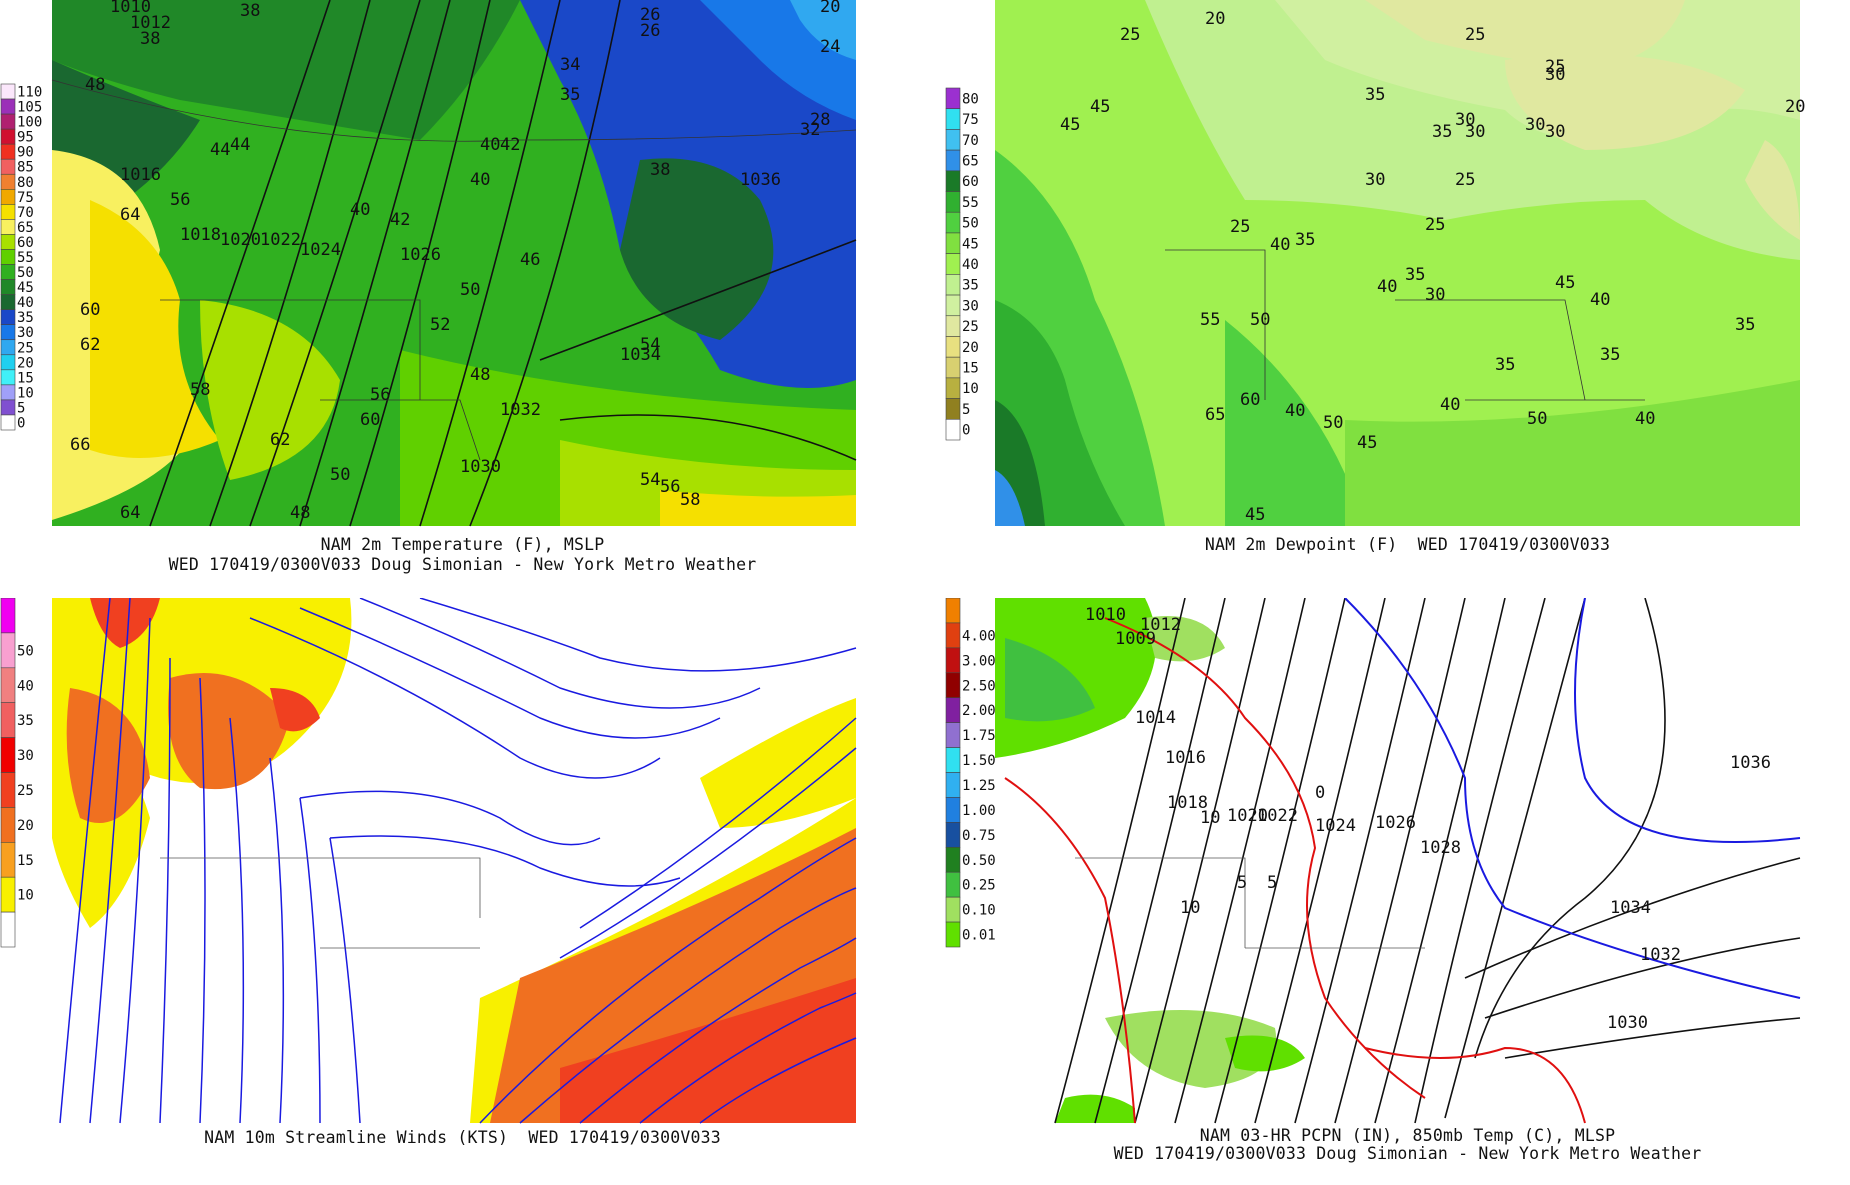  What do you see at coordinates (970, 161) in the screenshot?
I see `legend-label: 65` at bounding box center [970, 161].